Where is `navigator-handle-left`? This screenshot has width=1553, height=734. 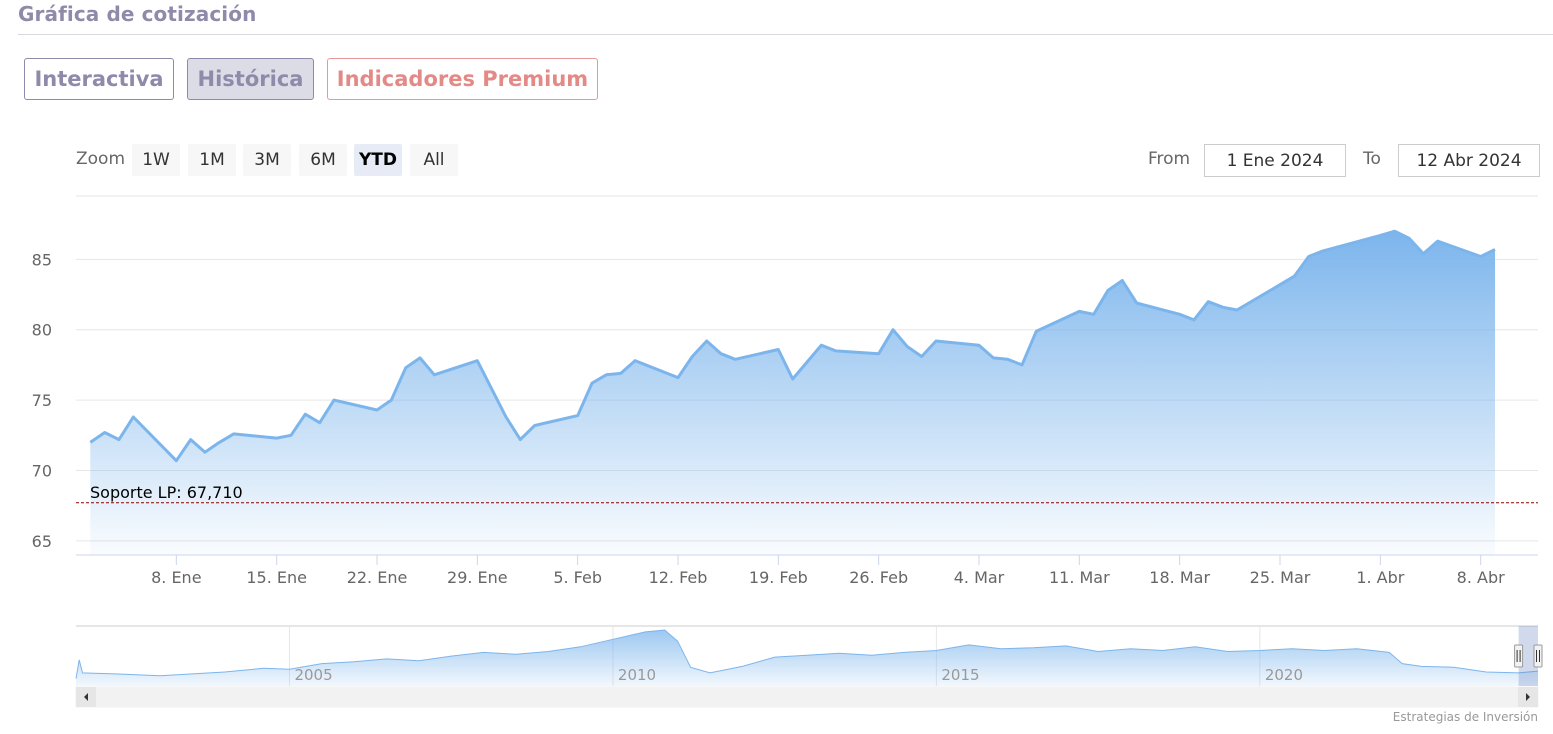
navigator-handle-left is located at coordinates (1519, 656).